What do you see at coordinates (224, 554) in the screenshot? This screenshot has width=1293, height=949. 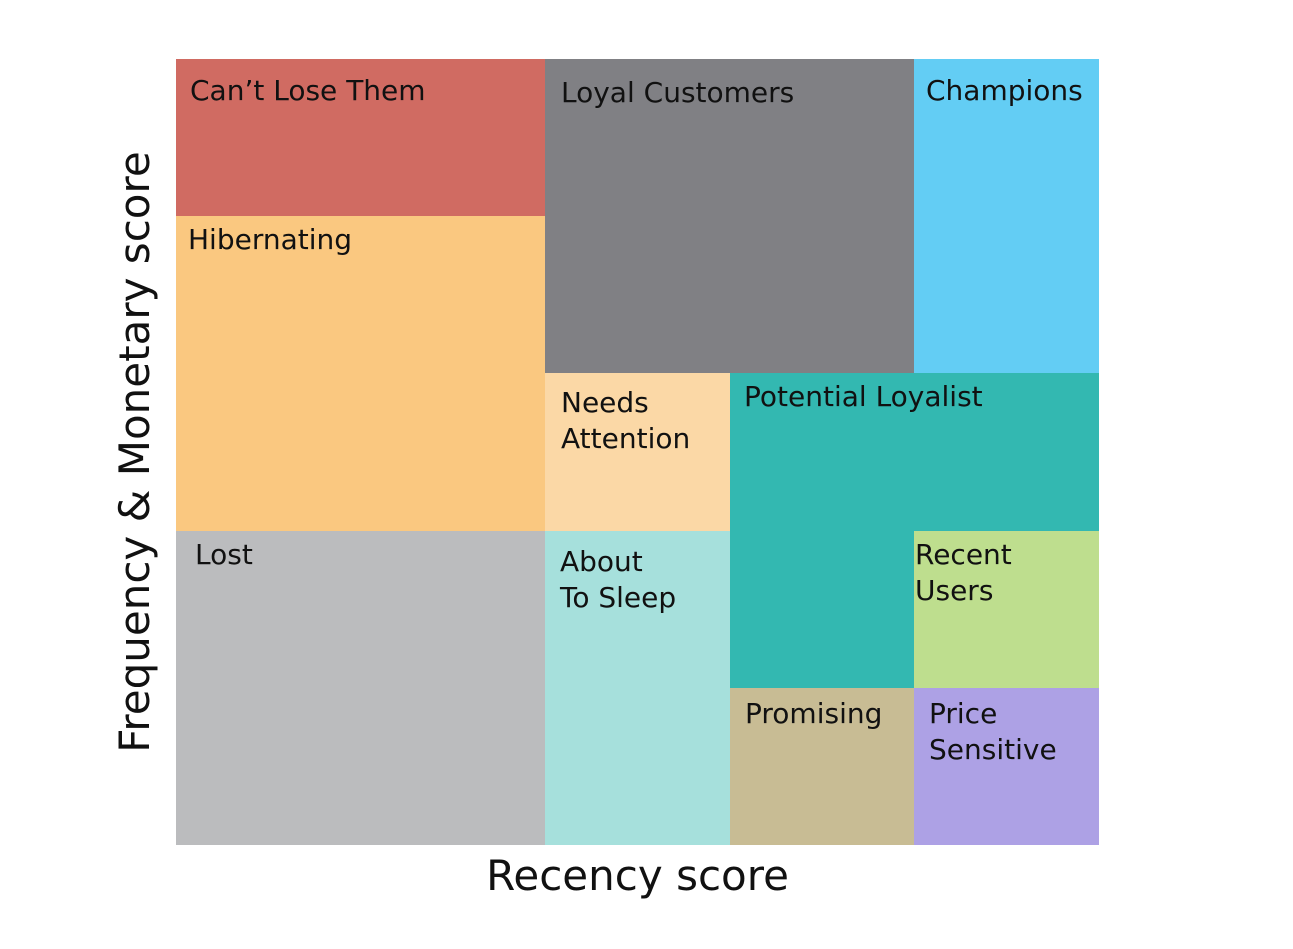 I see `segment-label: Lost` at bounding box center [224, 554].